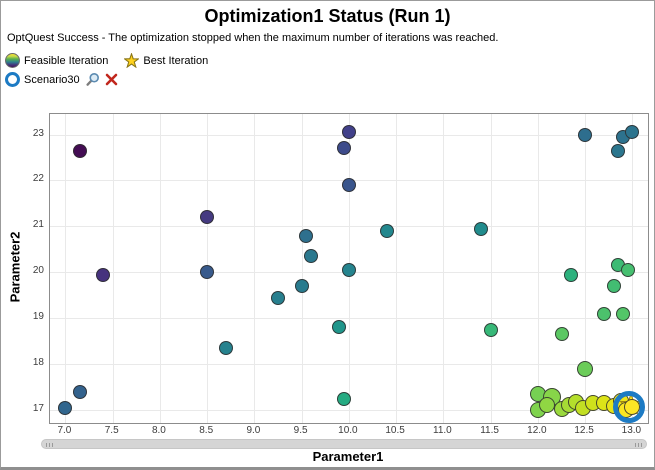 The width and height of the screenshot is (655, 470). Describe the element at coordinates (176, 60) in the screenshot. I see `best-iteration-label: Best Iteration` at that location.